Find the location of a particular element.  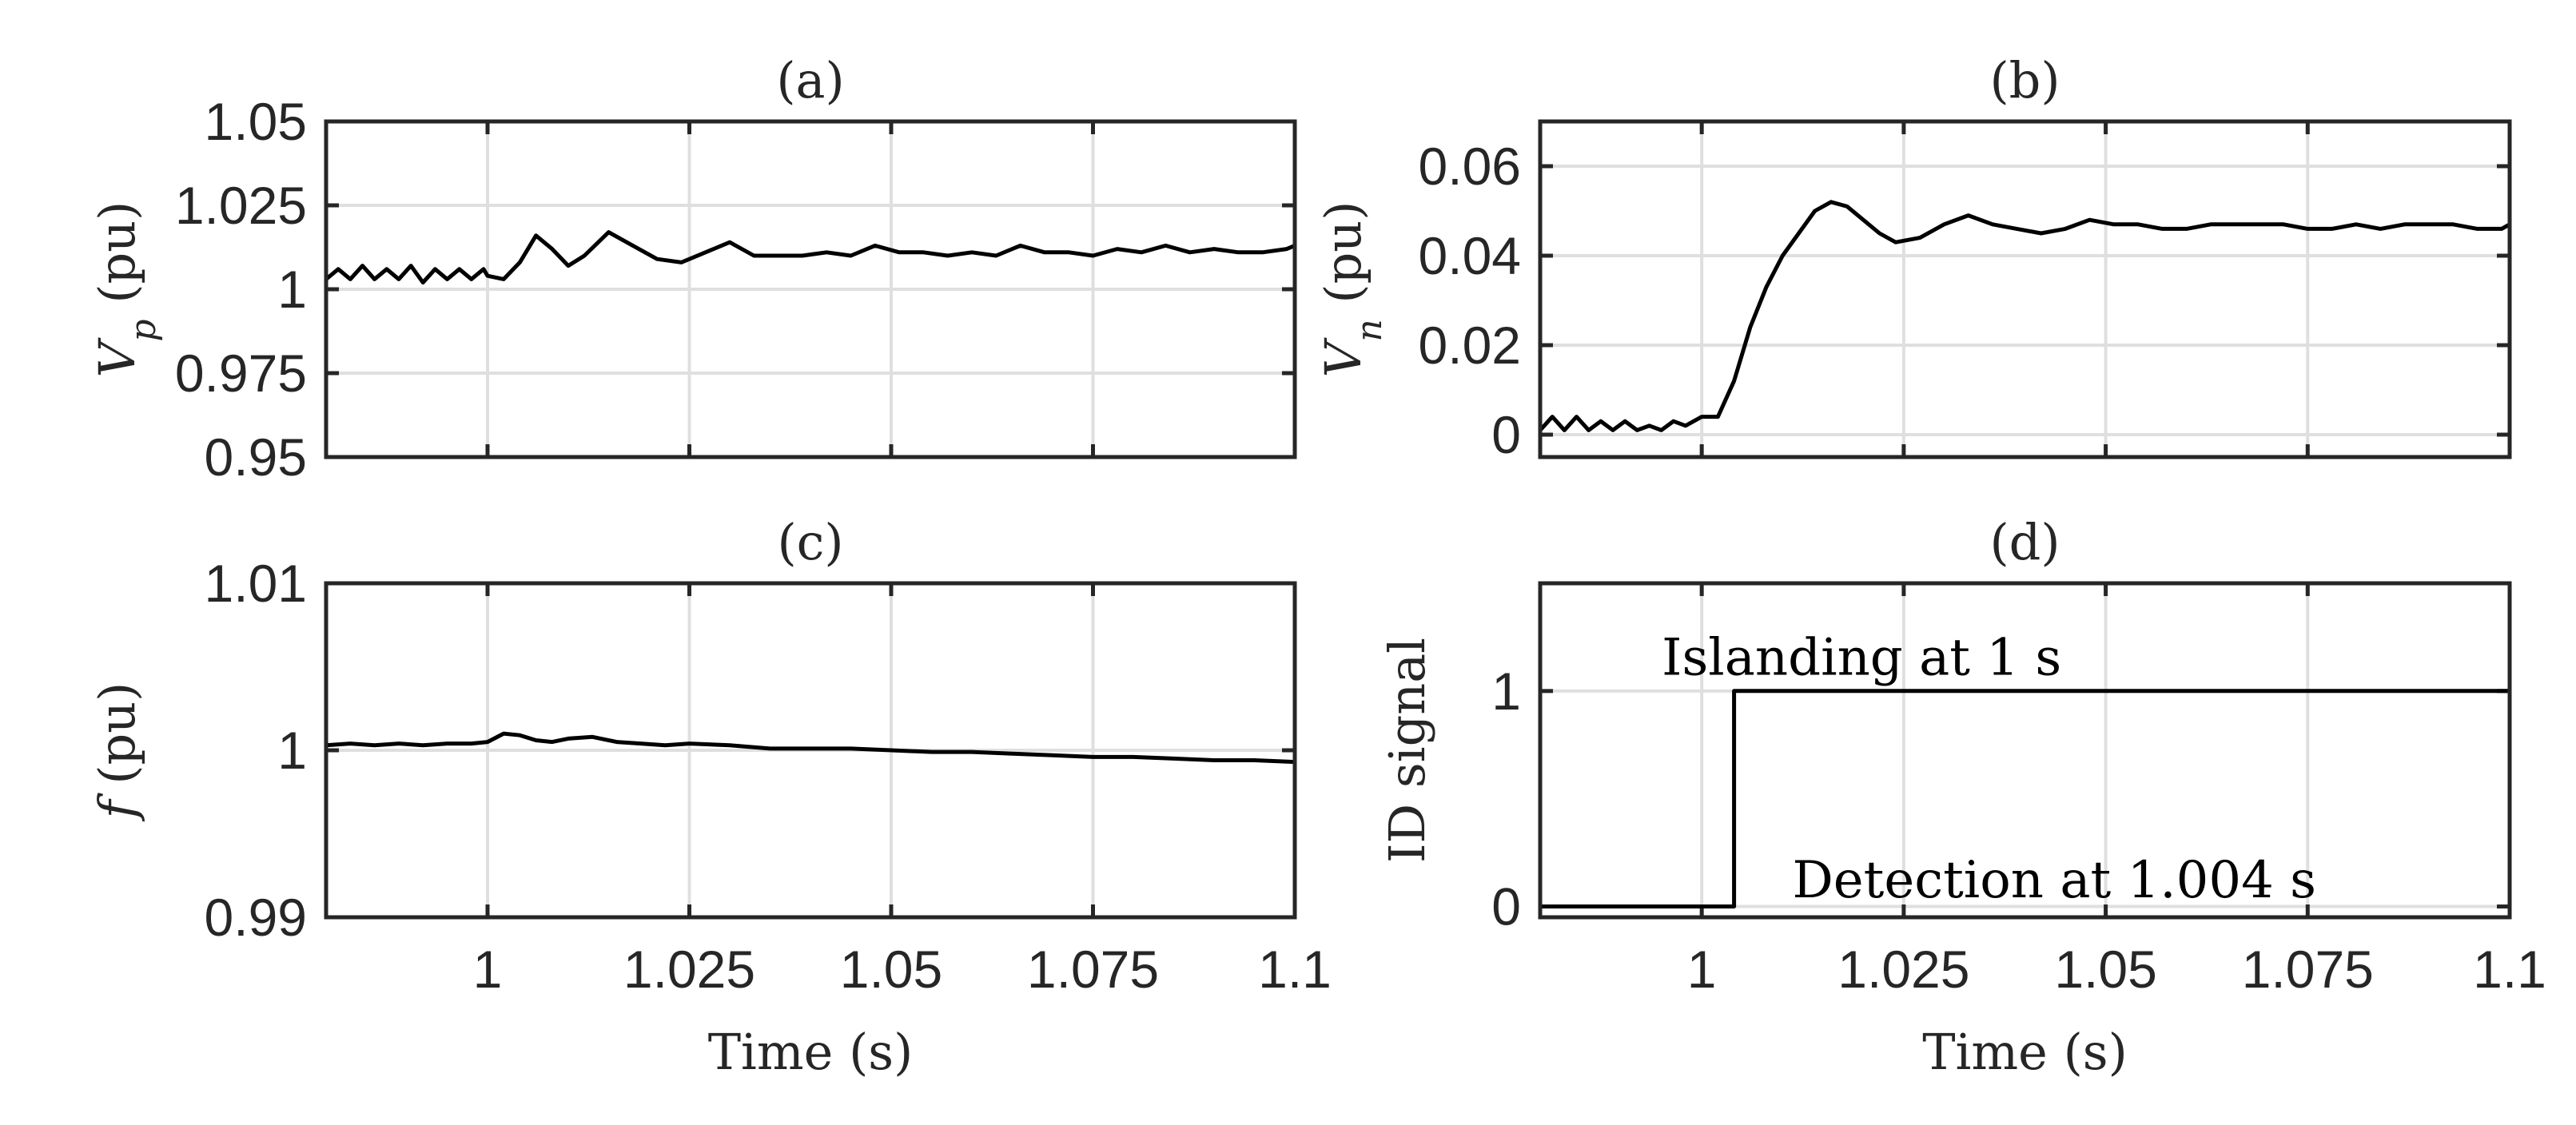

y-label-symbol-a: V is located at coordinates (117, 356).